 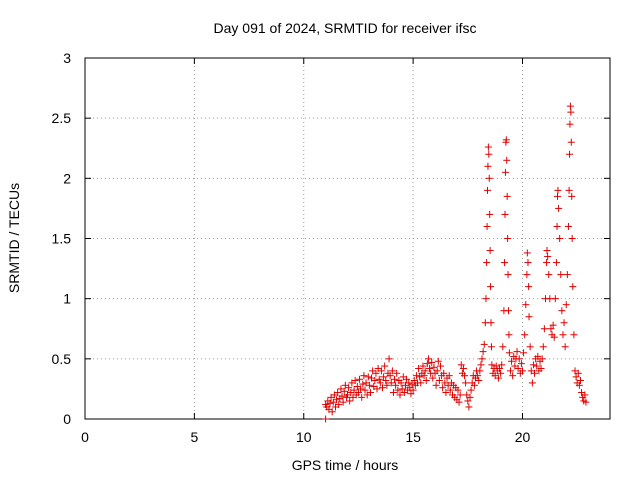 I want to click on y-tick-label: 2.5, so click(x=62, y=118).